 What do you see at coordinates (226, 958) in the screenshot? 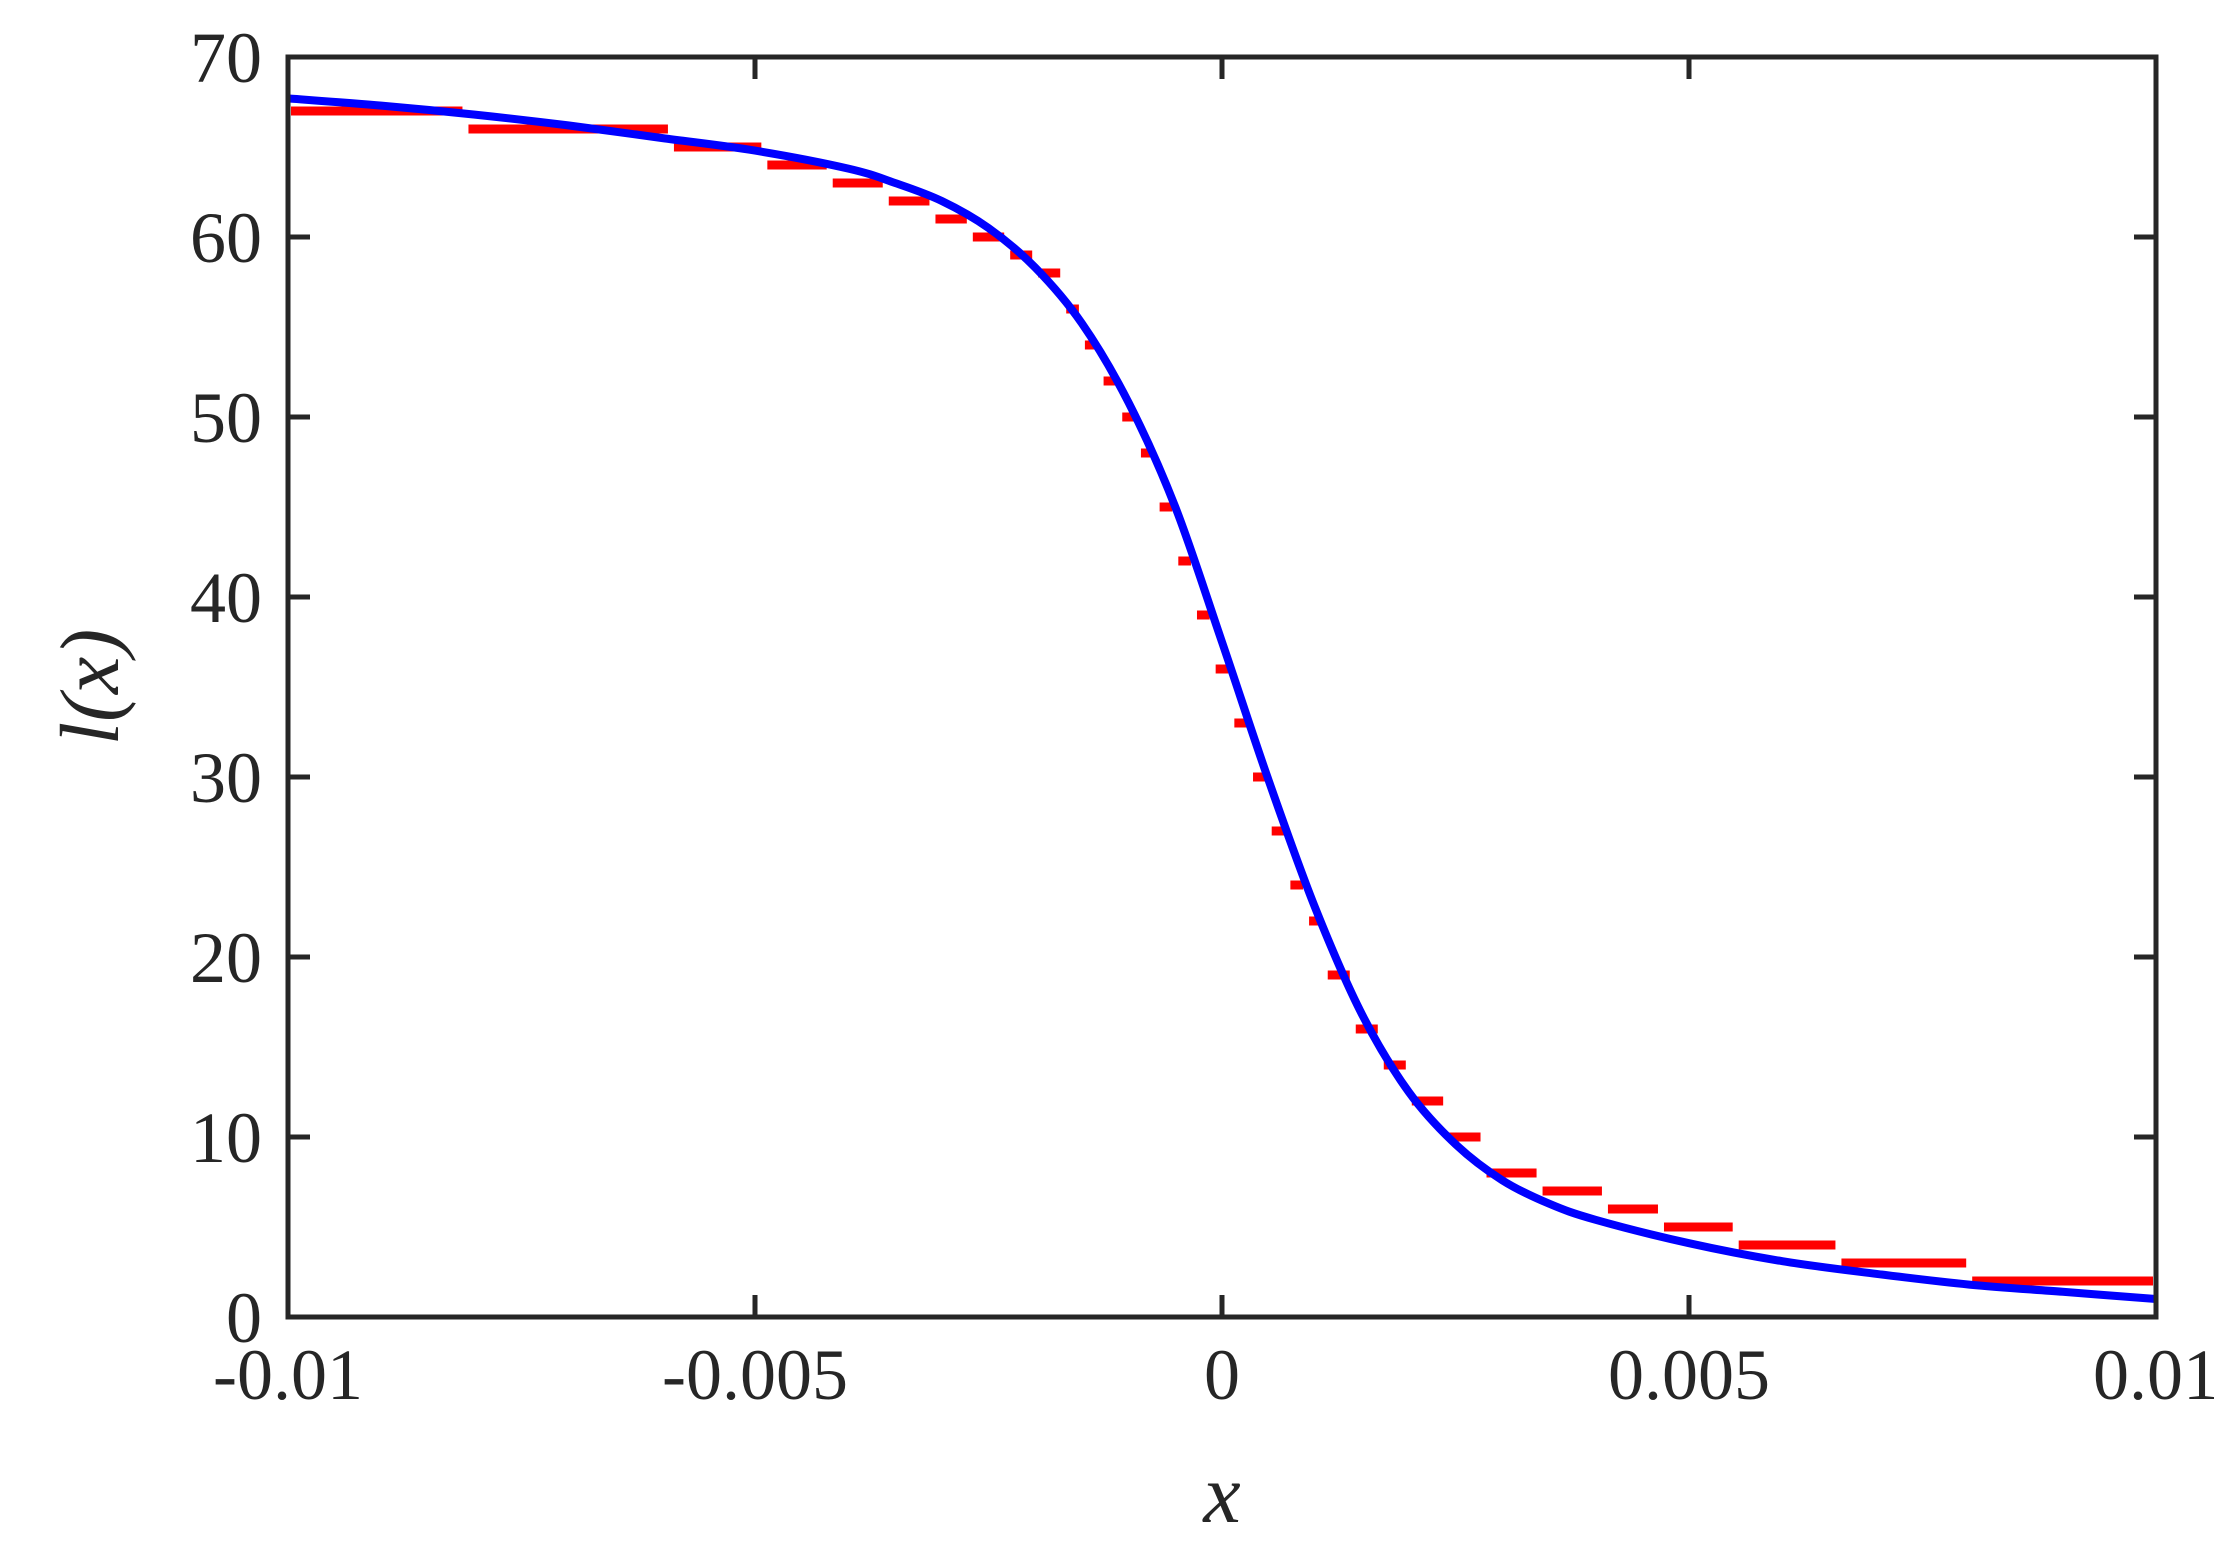
I see `y-tick-label-2: 20` at bounding box center [226, 958].